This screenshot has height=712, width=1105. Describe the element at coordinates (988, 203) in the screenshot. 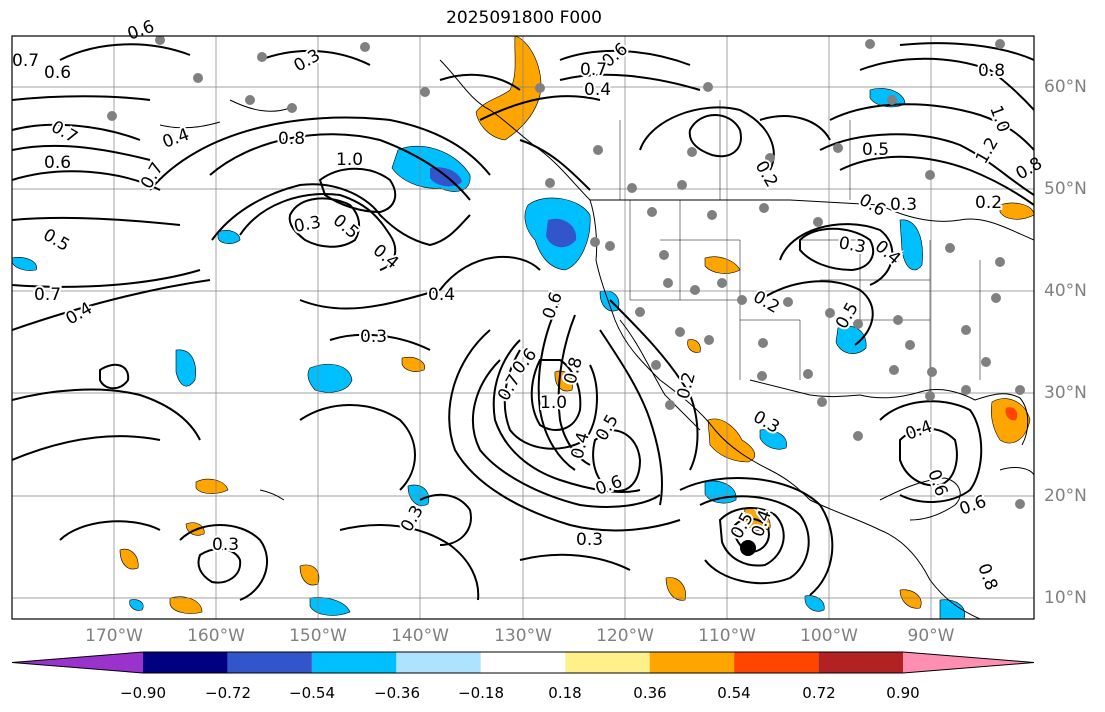

I see `contour-label: 0.2` at that location.